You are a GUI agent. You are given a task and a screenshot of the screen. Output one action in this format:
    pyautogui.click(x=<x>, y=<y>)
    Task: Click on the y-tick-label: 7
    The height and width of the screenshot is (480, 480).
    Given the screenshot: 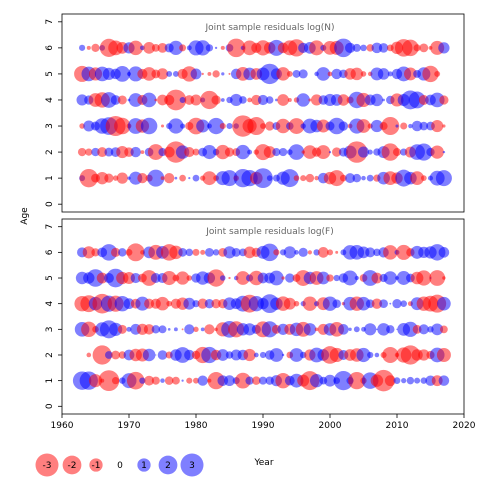 What is the action you would take?
    pyautogui.click(x=50, y=227)
    